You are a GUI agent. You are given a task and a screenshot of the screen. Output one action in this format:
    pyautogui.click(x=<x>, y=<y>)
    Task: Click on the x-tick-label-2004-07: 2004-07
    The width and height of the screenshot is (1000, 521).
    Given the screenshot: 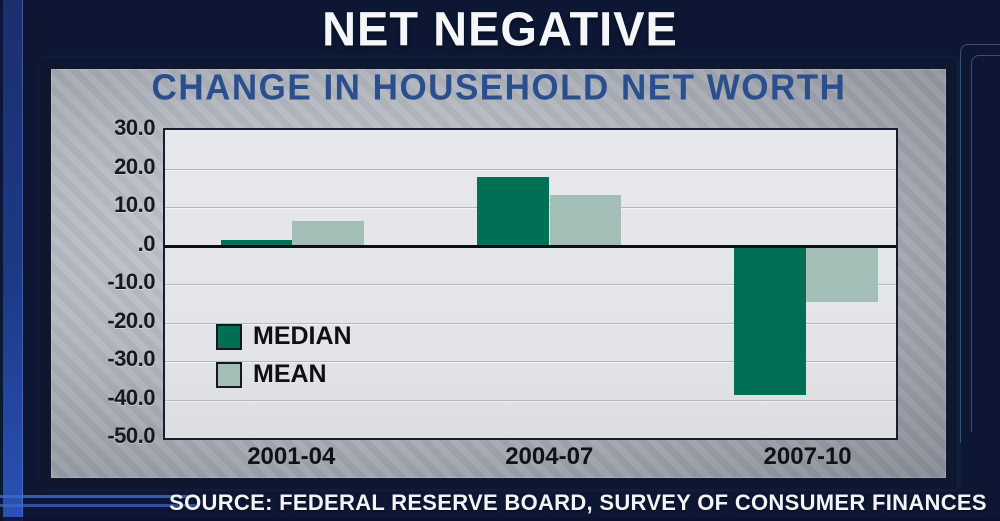 What is the action you would take?
    pyautogui.click(x=549, y=456)
    